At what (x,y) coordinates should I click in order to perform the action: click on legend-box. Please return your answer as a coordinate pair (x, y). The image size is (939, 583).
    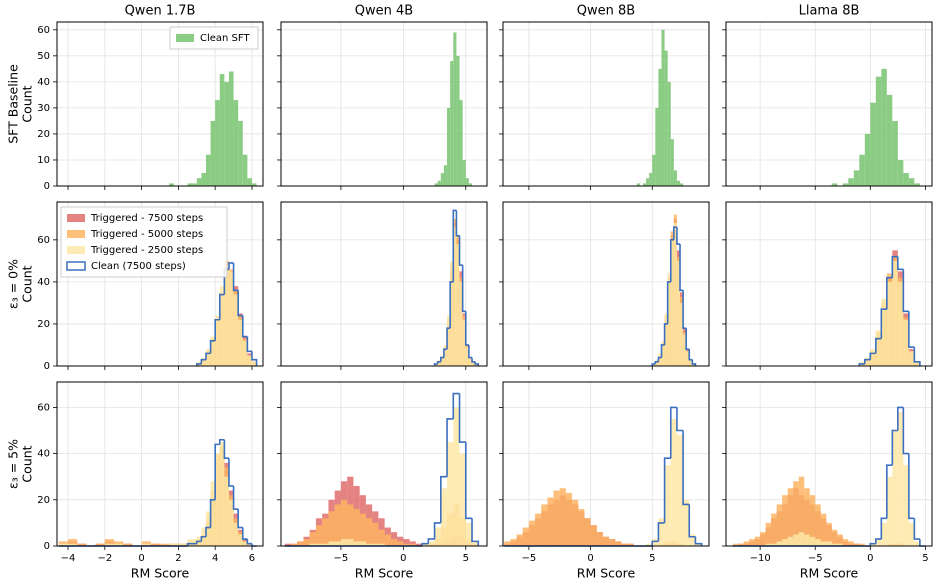
    Looking at the image, I should click on (214, 38).